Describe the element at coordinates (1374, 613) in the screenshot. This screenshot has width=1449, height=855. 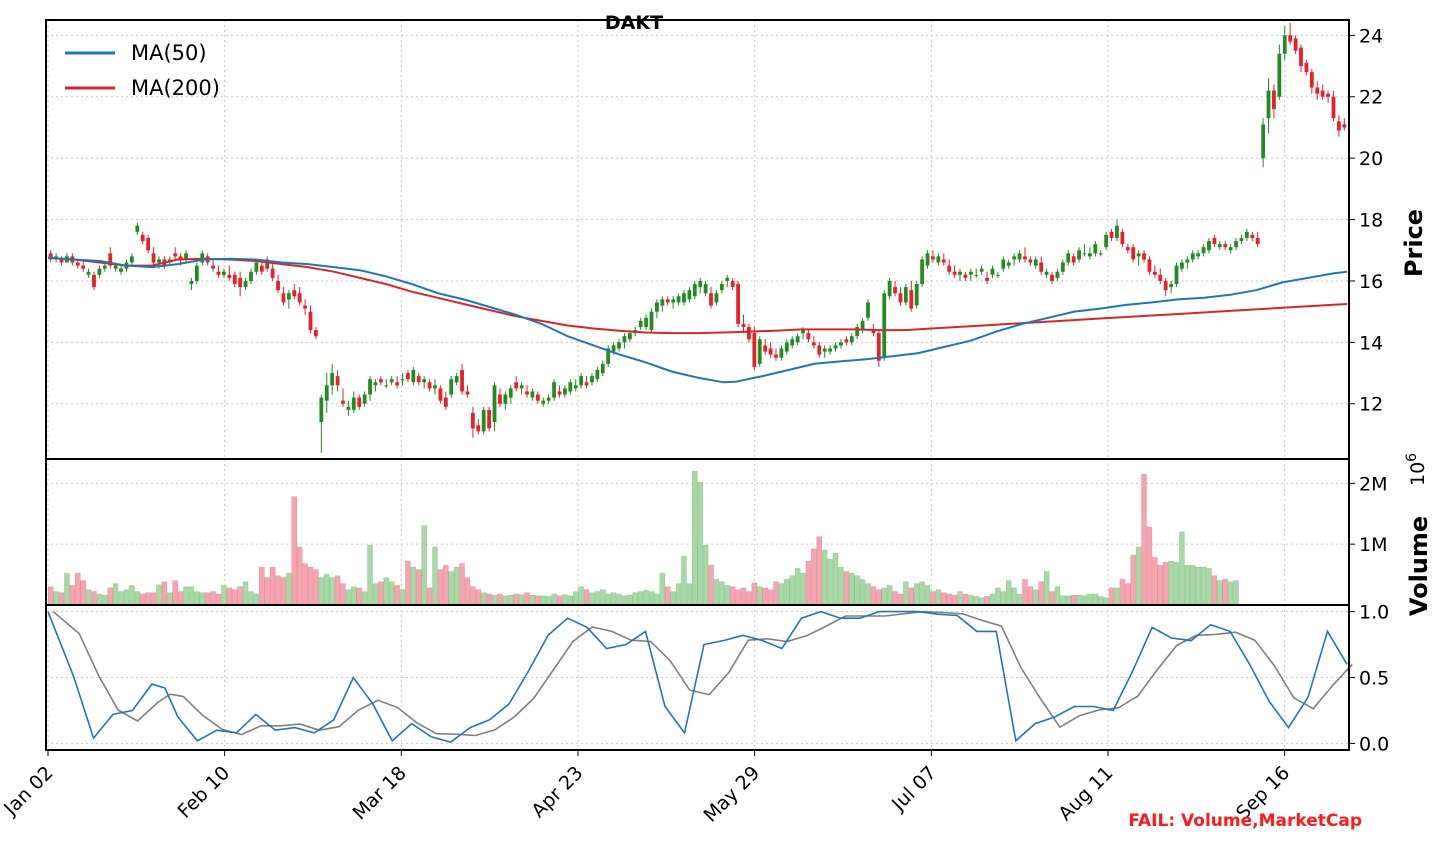
I see `stoch-tick-label: 1.0` at that location.